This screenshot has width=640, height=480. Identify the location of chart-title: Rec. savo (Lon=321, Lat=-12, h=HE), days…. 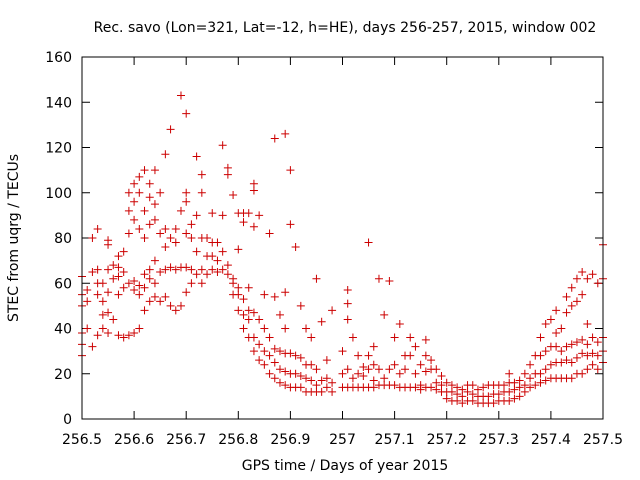
(345, 28).